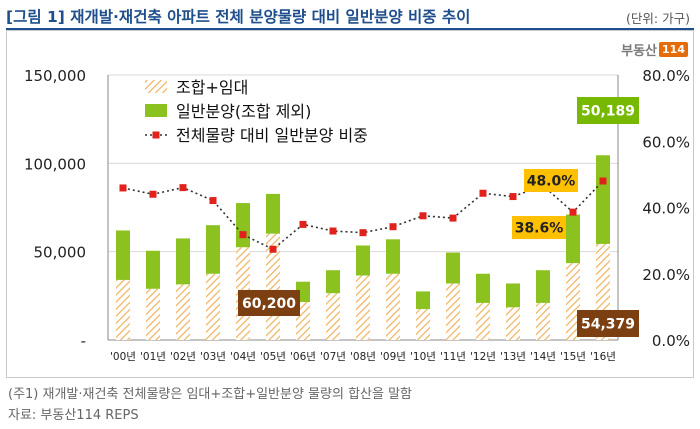  Describe the element at coordinates (273, 357) in the screenshot. I see `x-tick-label: '05년` at that location.